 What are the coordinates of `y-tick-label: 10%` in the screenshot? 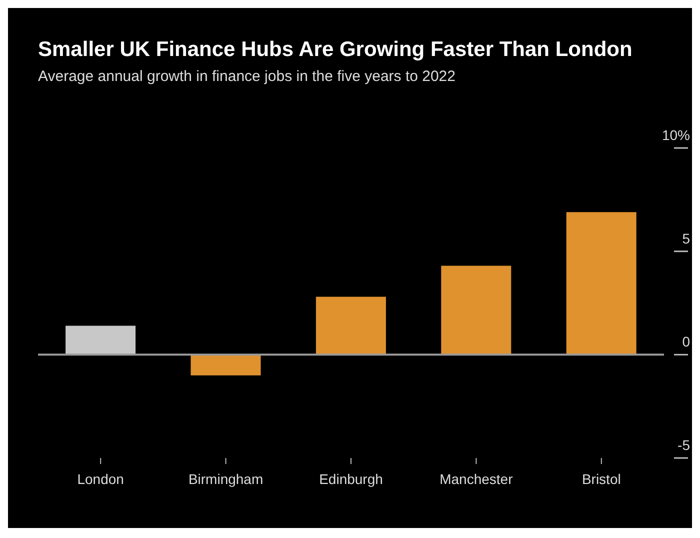 It's located at (676, 135).